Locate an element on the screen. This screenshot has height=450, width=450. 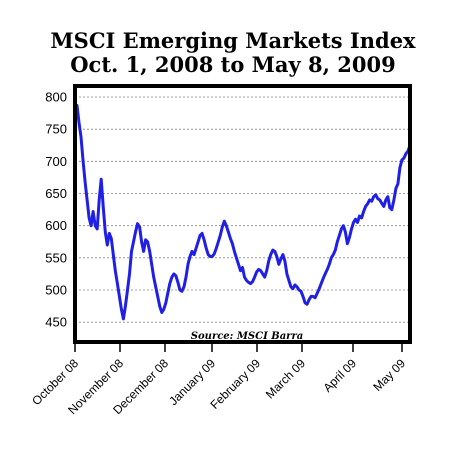
y-tick-label: 500 is located at coordinates (56, 290).